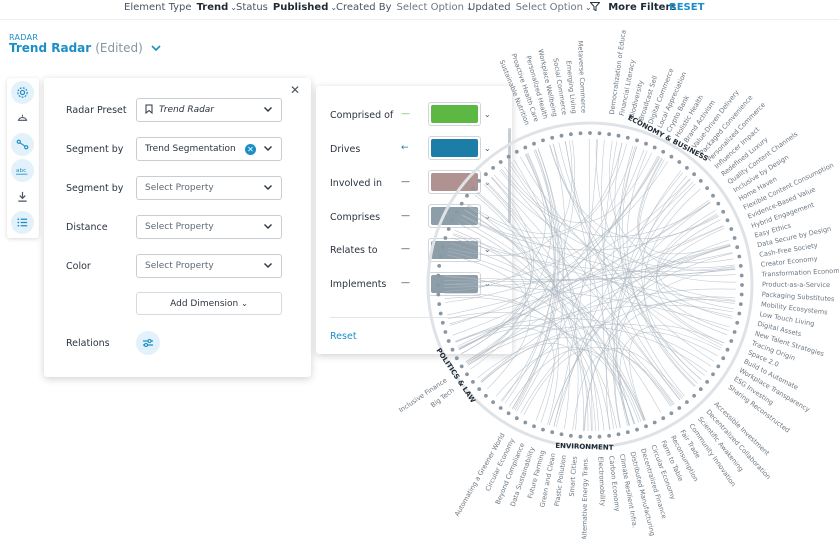 The width and height of the screenshot is (839, 539). Describe the element at coordinates (796, 285) in the screenshot. I see `radar-item-label: Product-as-a-Service` at that location.